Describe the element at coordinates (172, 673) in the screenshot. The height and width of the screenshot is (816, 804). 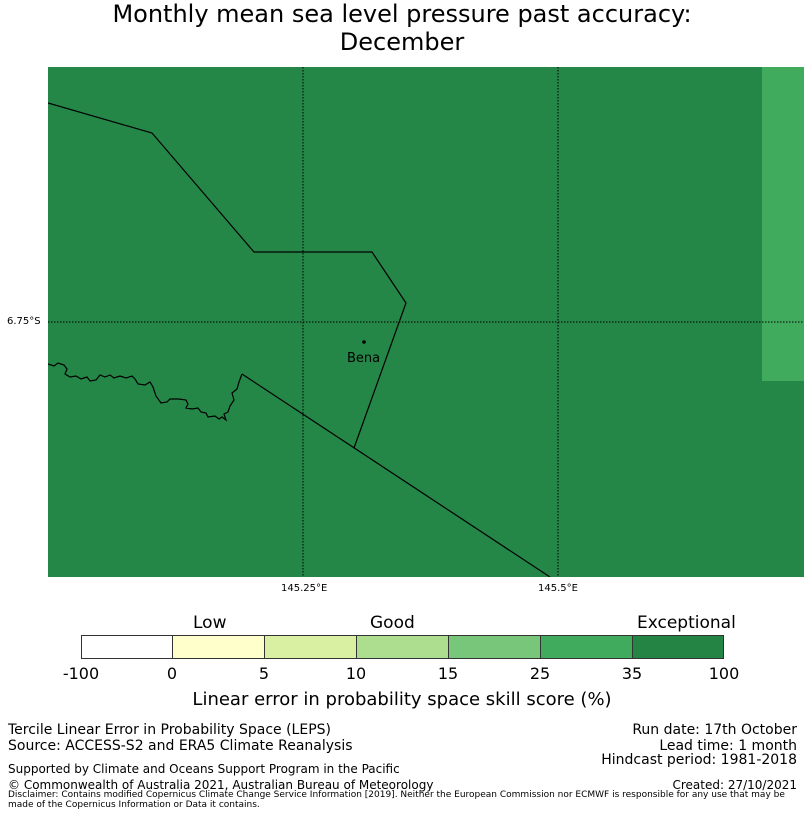
I see `colorbar-tick: 0` at that location.